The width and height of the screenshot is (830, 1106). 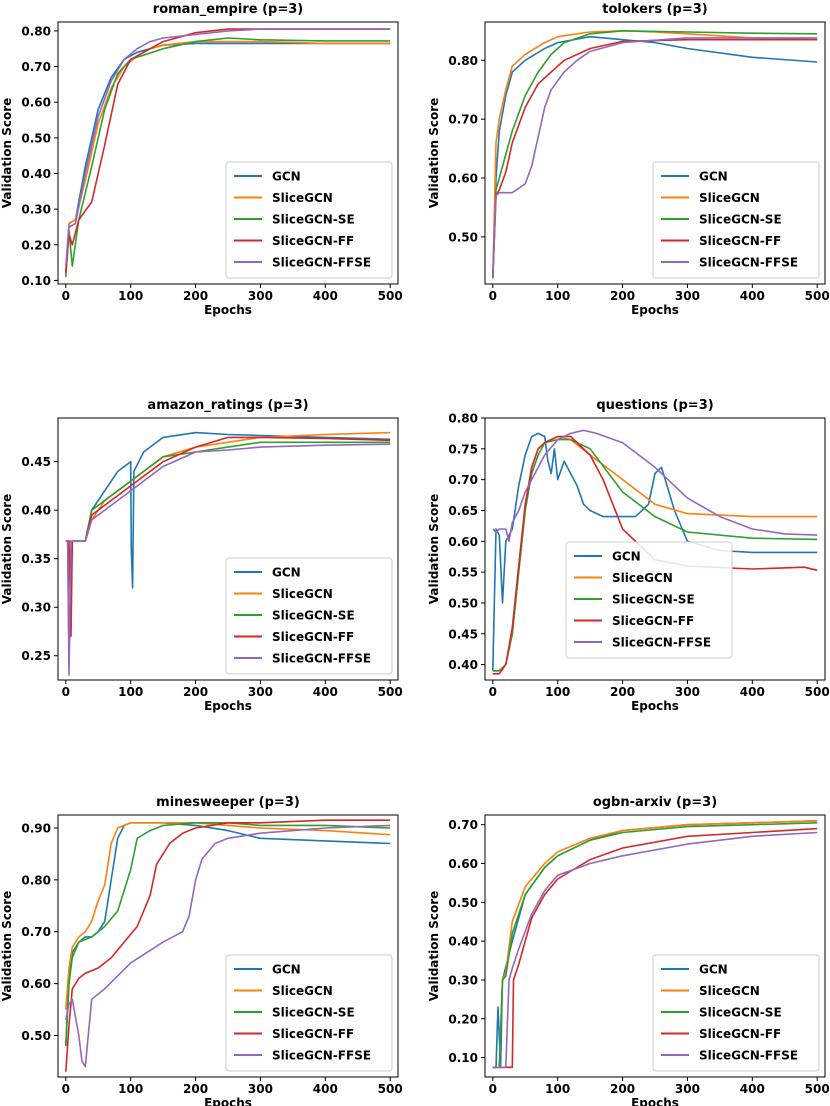 What do you see at coordinates (36, 559) in the screenshot?
I see `y-tick-label: 0.35` at bounding box center [36, 559].